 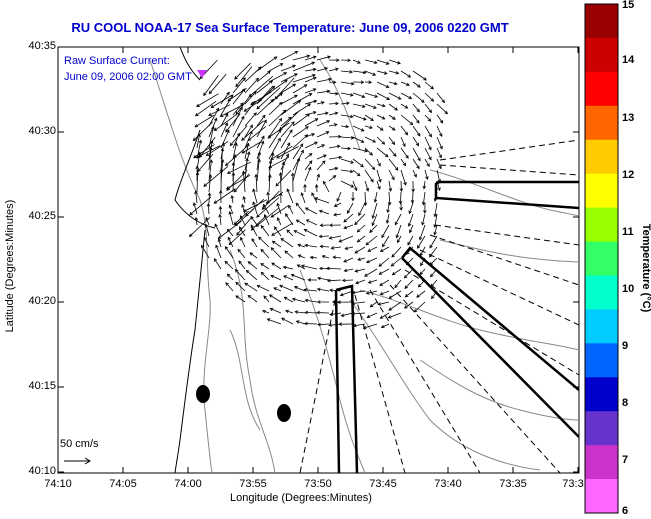 What do you see at coordinates (628, 232) in the screenshot?
I see `colorbar-tick: 11` at bounding box center [628, 232].